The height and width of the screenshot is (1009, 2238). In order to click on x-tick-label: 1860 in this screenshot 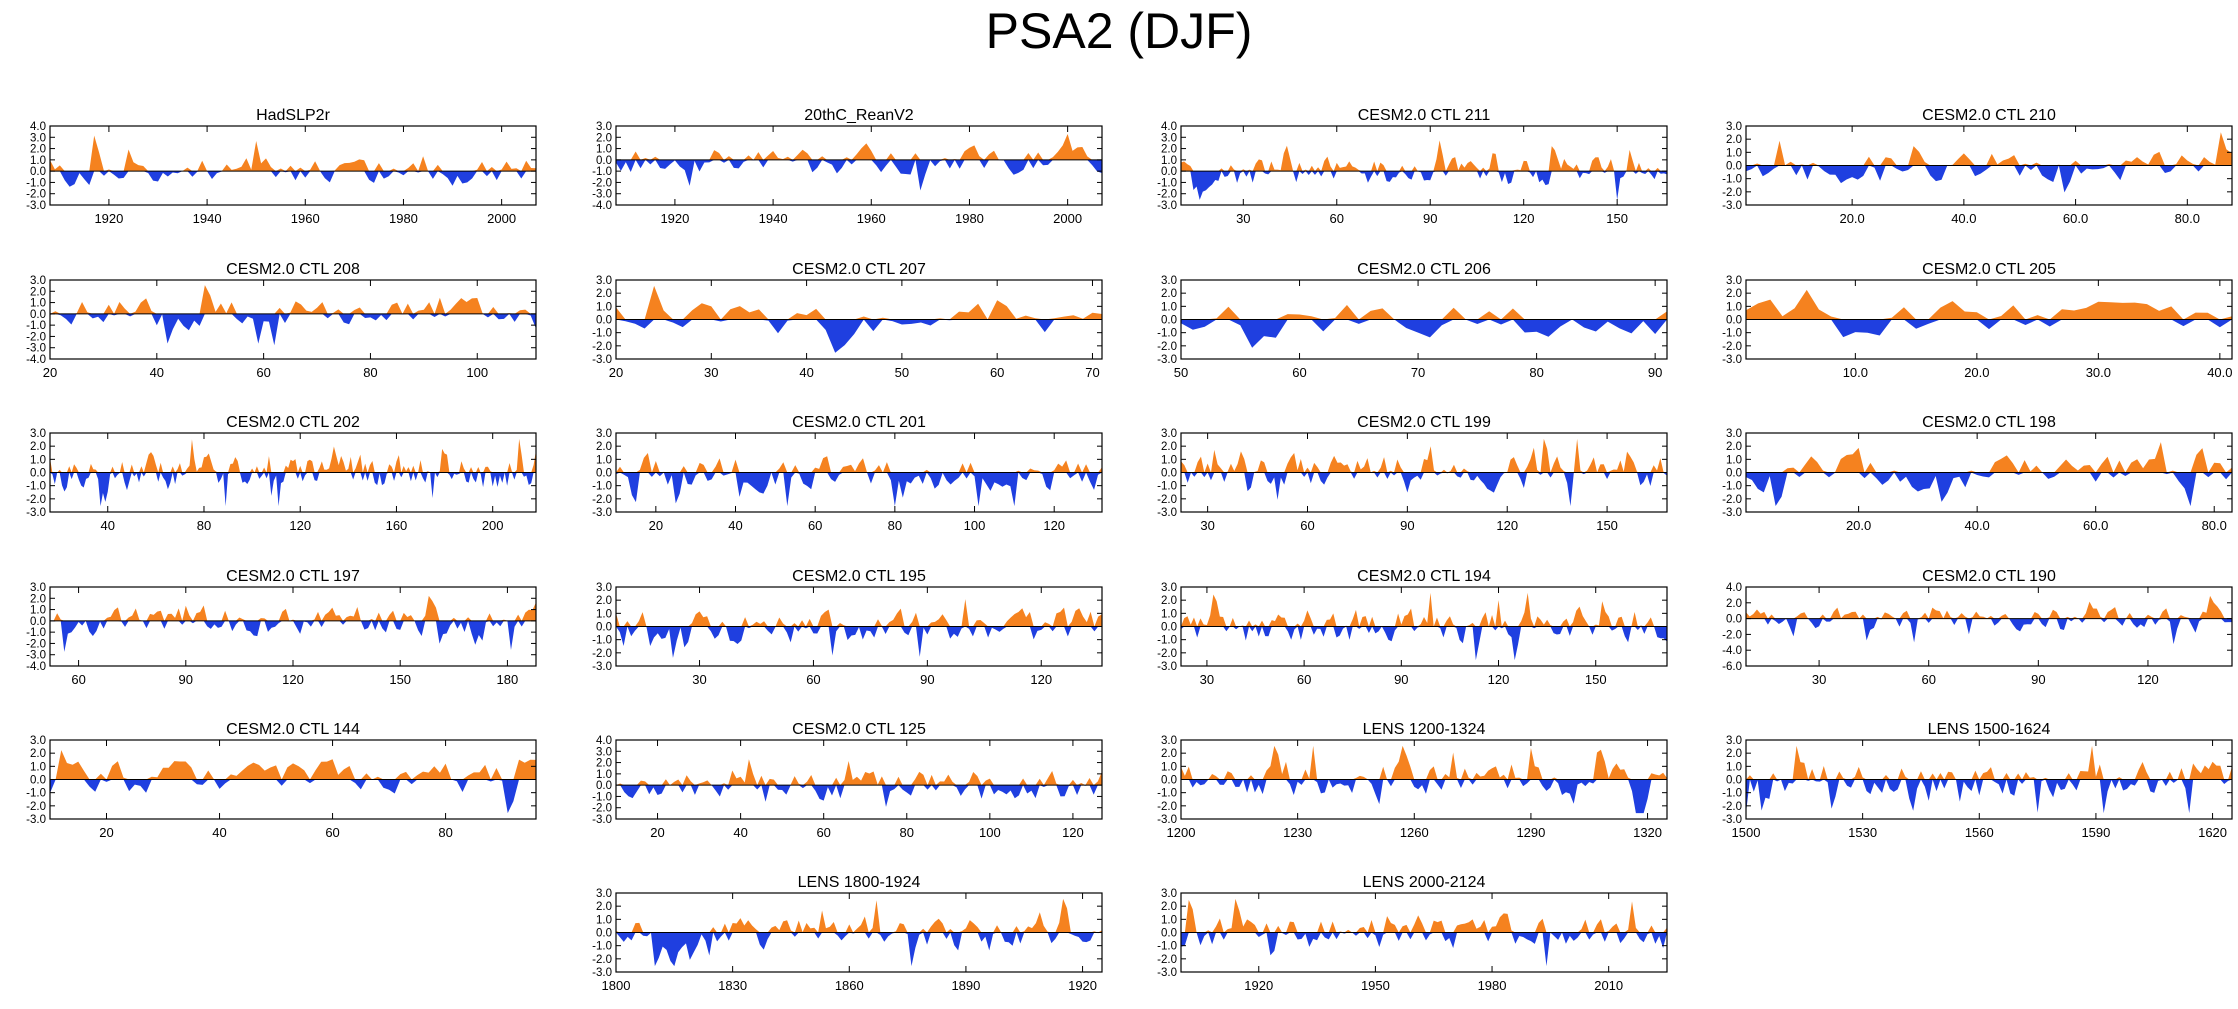, I will do `click(849, 985)`.